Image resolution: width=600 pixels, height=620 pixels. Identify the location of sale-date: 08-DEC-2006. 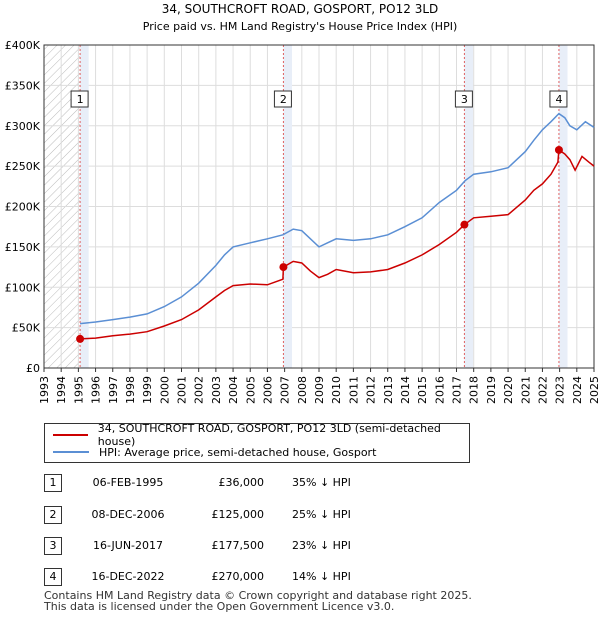
(128, 514).